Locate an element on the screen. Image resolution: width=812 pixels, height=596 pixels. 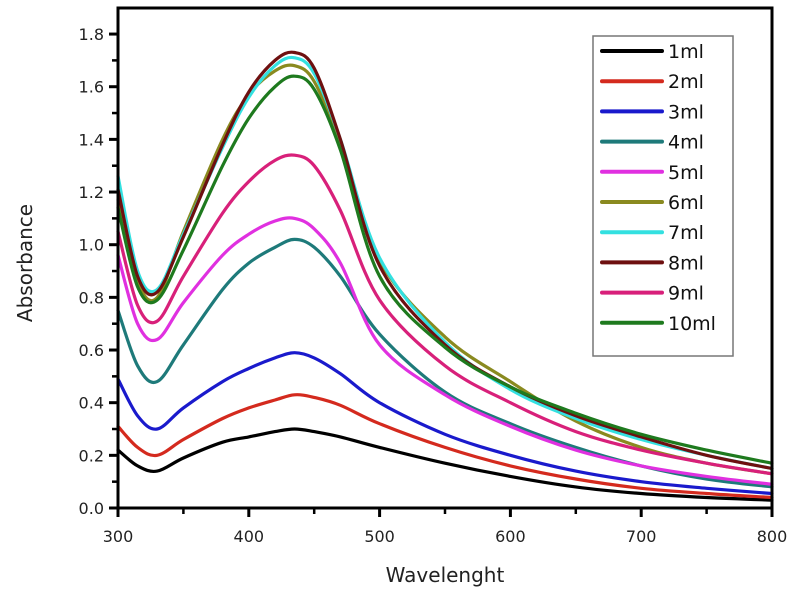
legend-item-3ml: 3ml is located at coordinates (652, 112).